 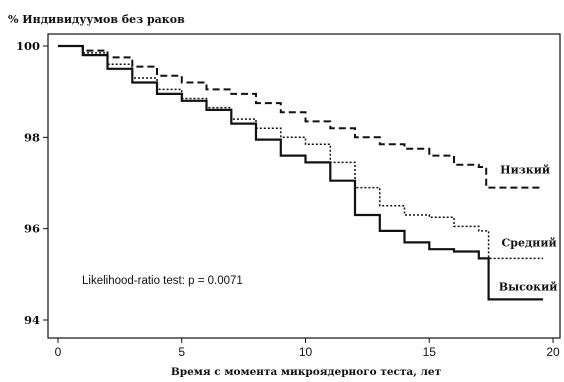 I want to click on y-tick-label: 96, so click(x=32, y=229).